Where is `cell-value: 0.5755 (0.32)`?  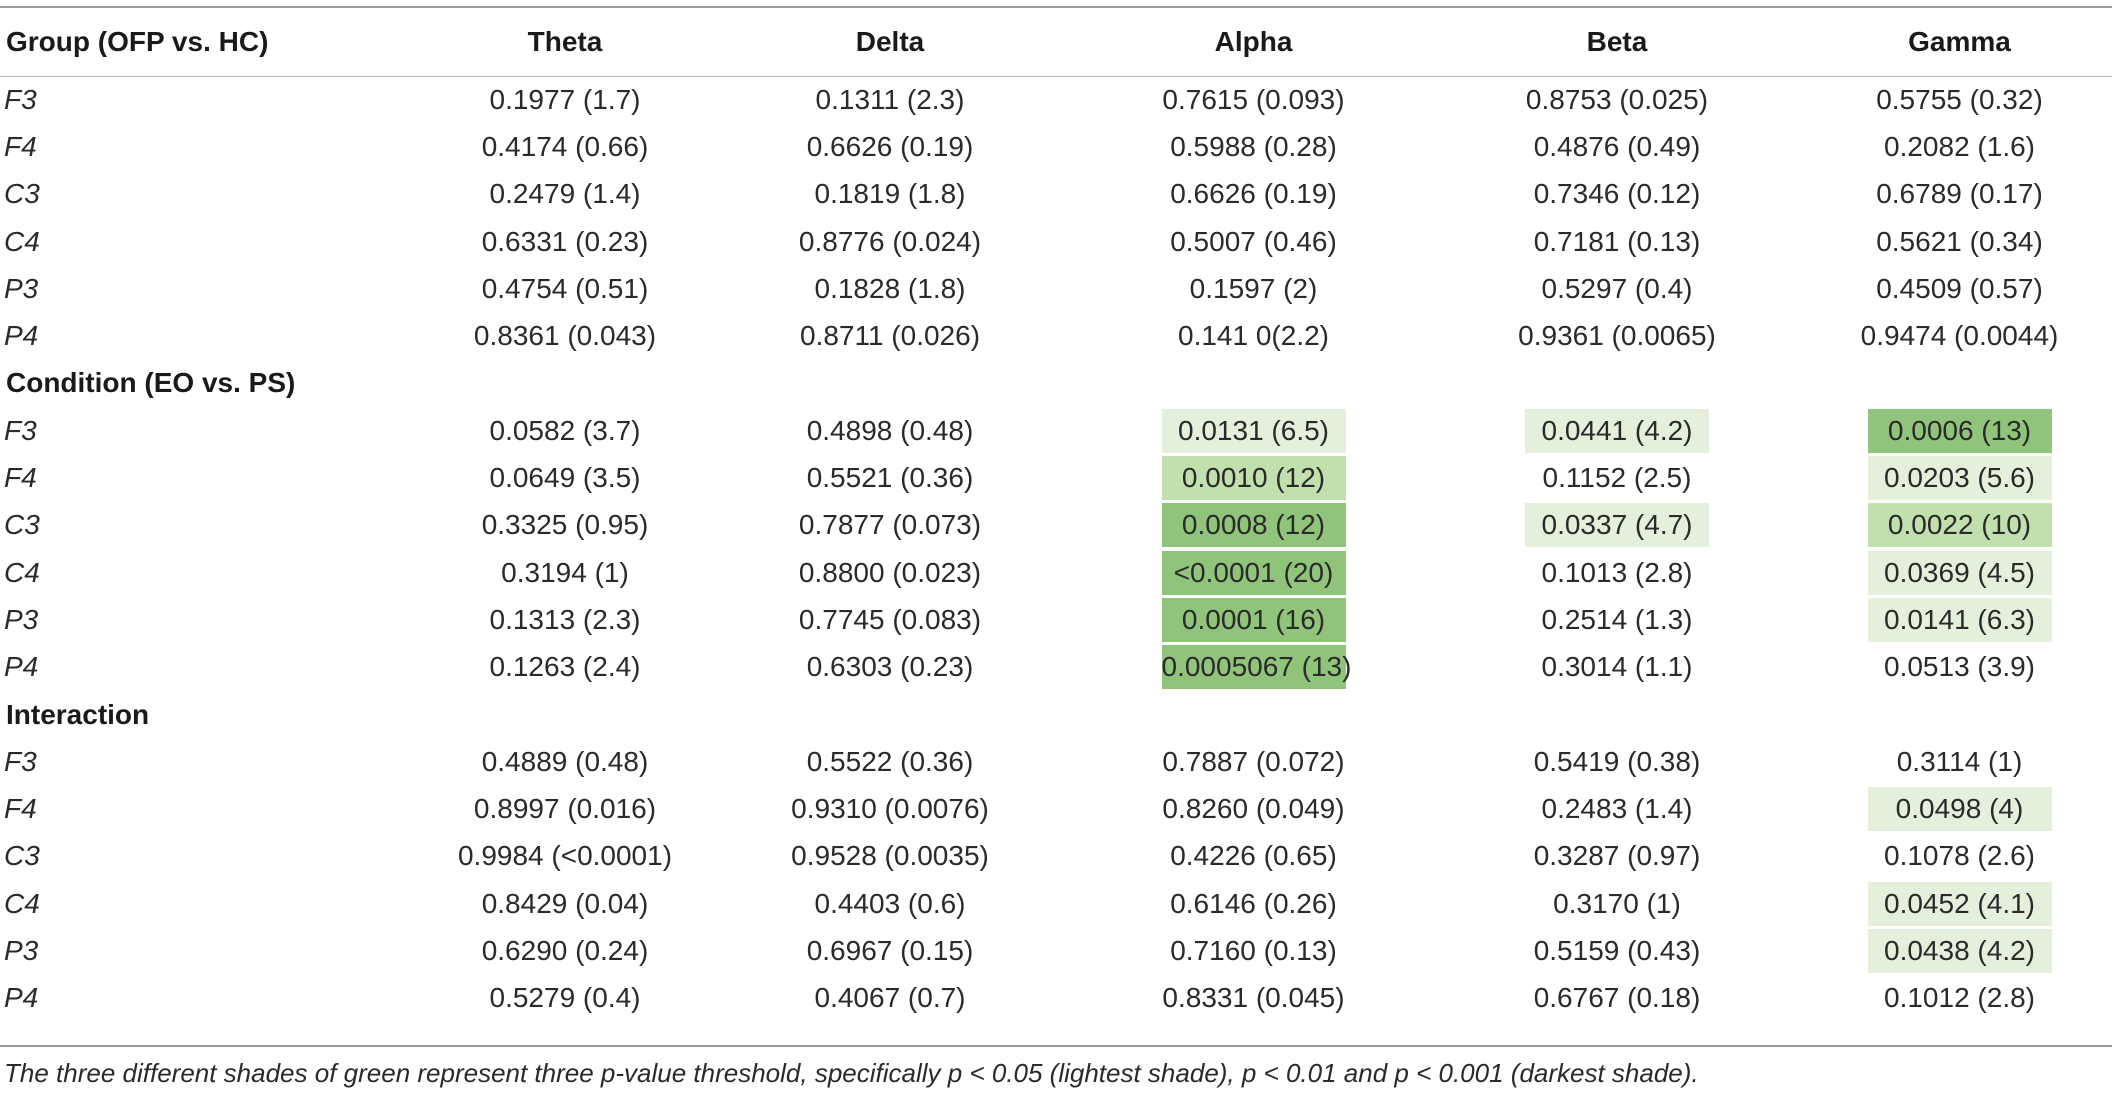 cell-value: 0.5755 (0.32) is located at coordinates (1959, 99).